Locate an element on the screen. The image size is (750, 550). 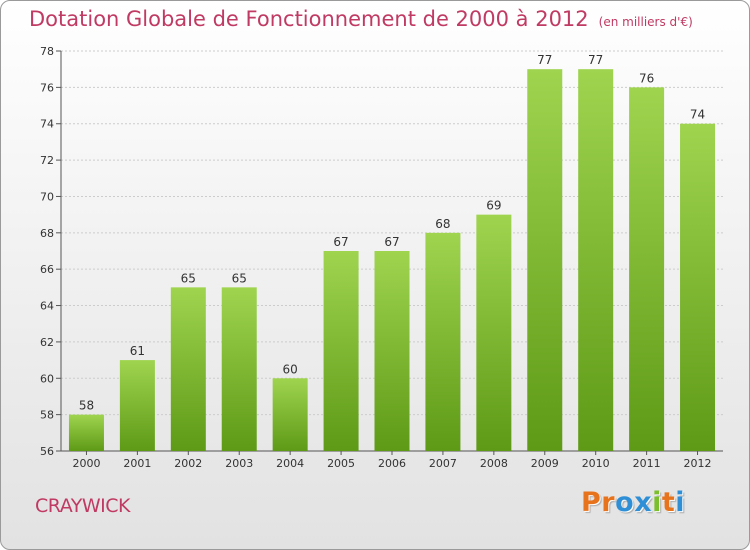
bar-2008 is located at coordinates (494, 332).